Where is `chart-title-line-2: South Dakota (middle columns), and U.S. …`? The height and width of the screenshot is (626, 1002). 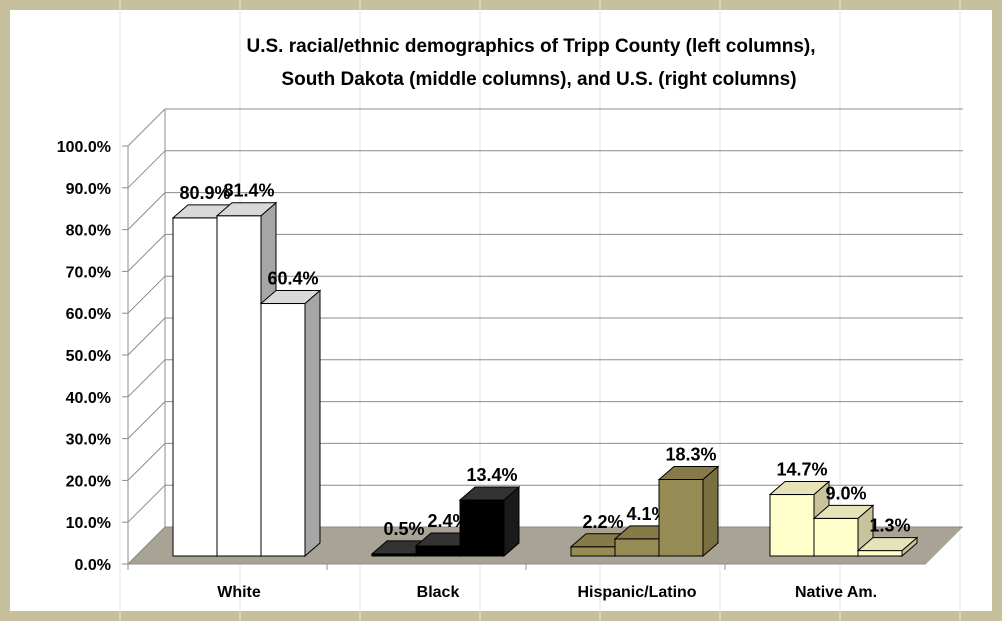 chart-title-line-2: South Dakota (middle columns), and U.S. … is located at coordinates (538, 79).